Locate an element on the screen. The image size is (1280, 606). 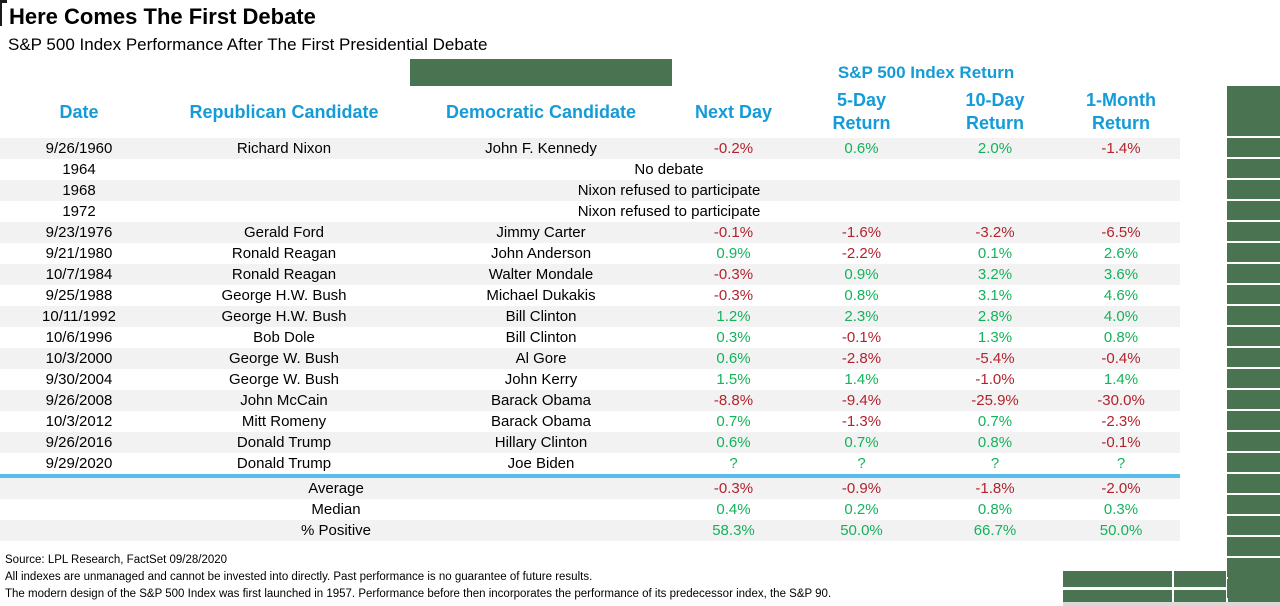
return-cell: -0.1% is located at coordinates (861, 337).